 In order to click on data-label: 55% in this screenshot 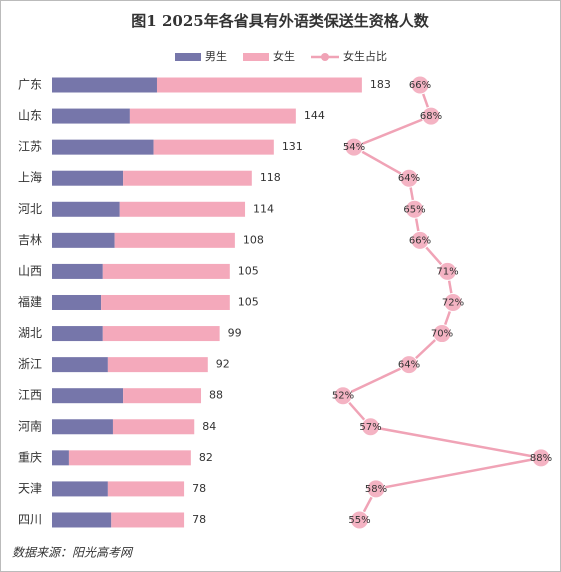, I will do `click(359, 520)`.